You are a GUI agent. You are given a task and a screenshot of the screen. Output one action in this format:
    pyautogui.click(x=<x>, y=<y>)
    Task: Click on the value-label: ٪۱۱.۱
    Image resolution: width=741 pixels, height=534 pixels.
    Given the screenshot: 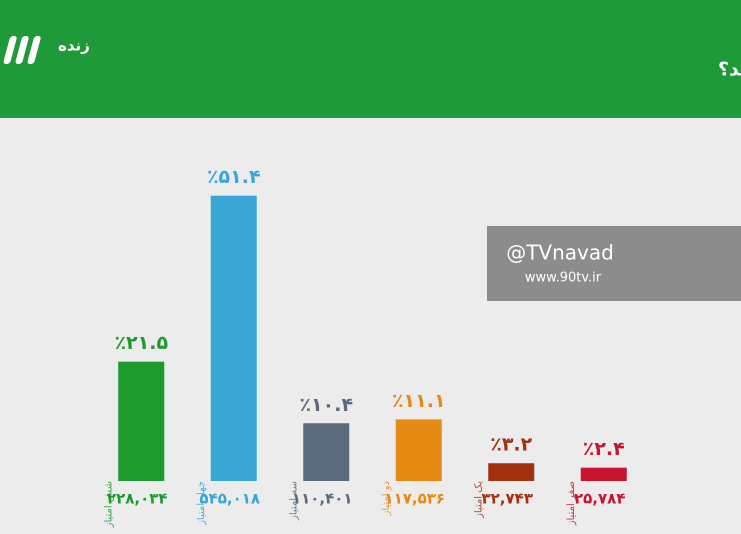 What is the action you would take?
    pyautogui.click(x=419, y=401)
    